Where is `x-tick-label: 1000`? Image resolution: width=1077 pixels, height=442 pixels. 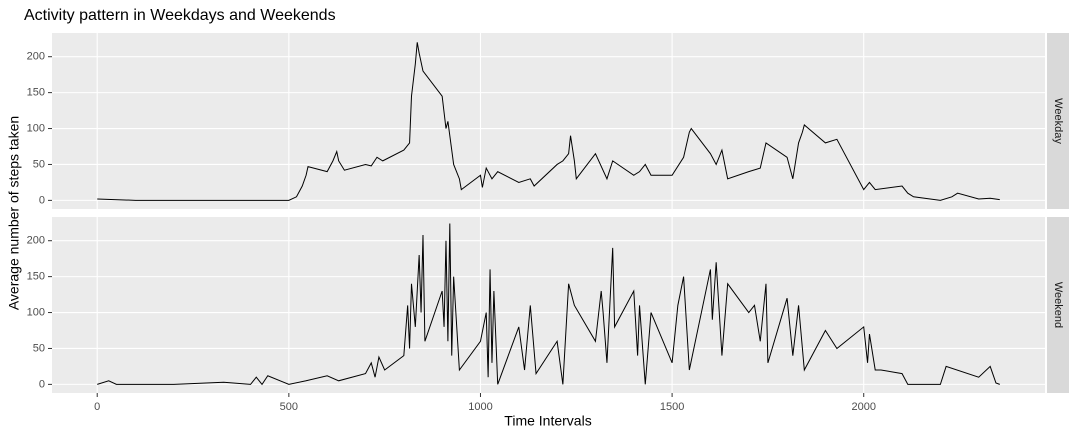 x-tick-label: 1000 is located at coordinates (480, 407).